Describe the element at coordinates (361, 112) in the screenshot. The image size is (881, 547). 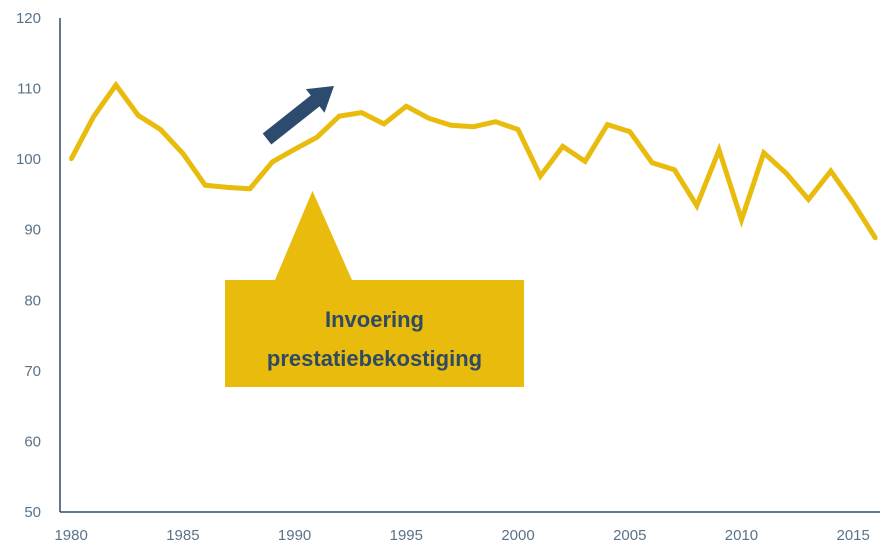
I see `data-point-1993` at that location.